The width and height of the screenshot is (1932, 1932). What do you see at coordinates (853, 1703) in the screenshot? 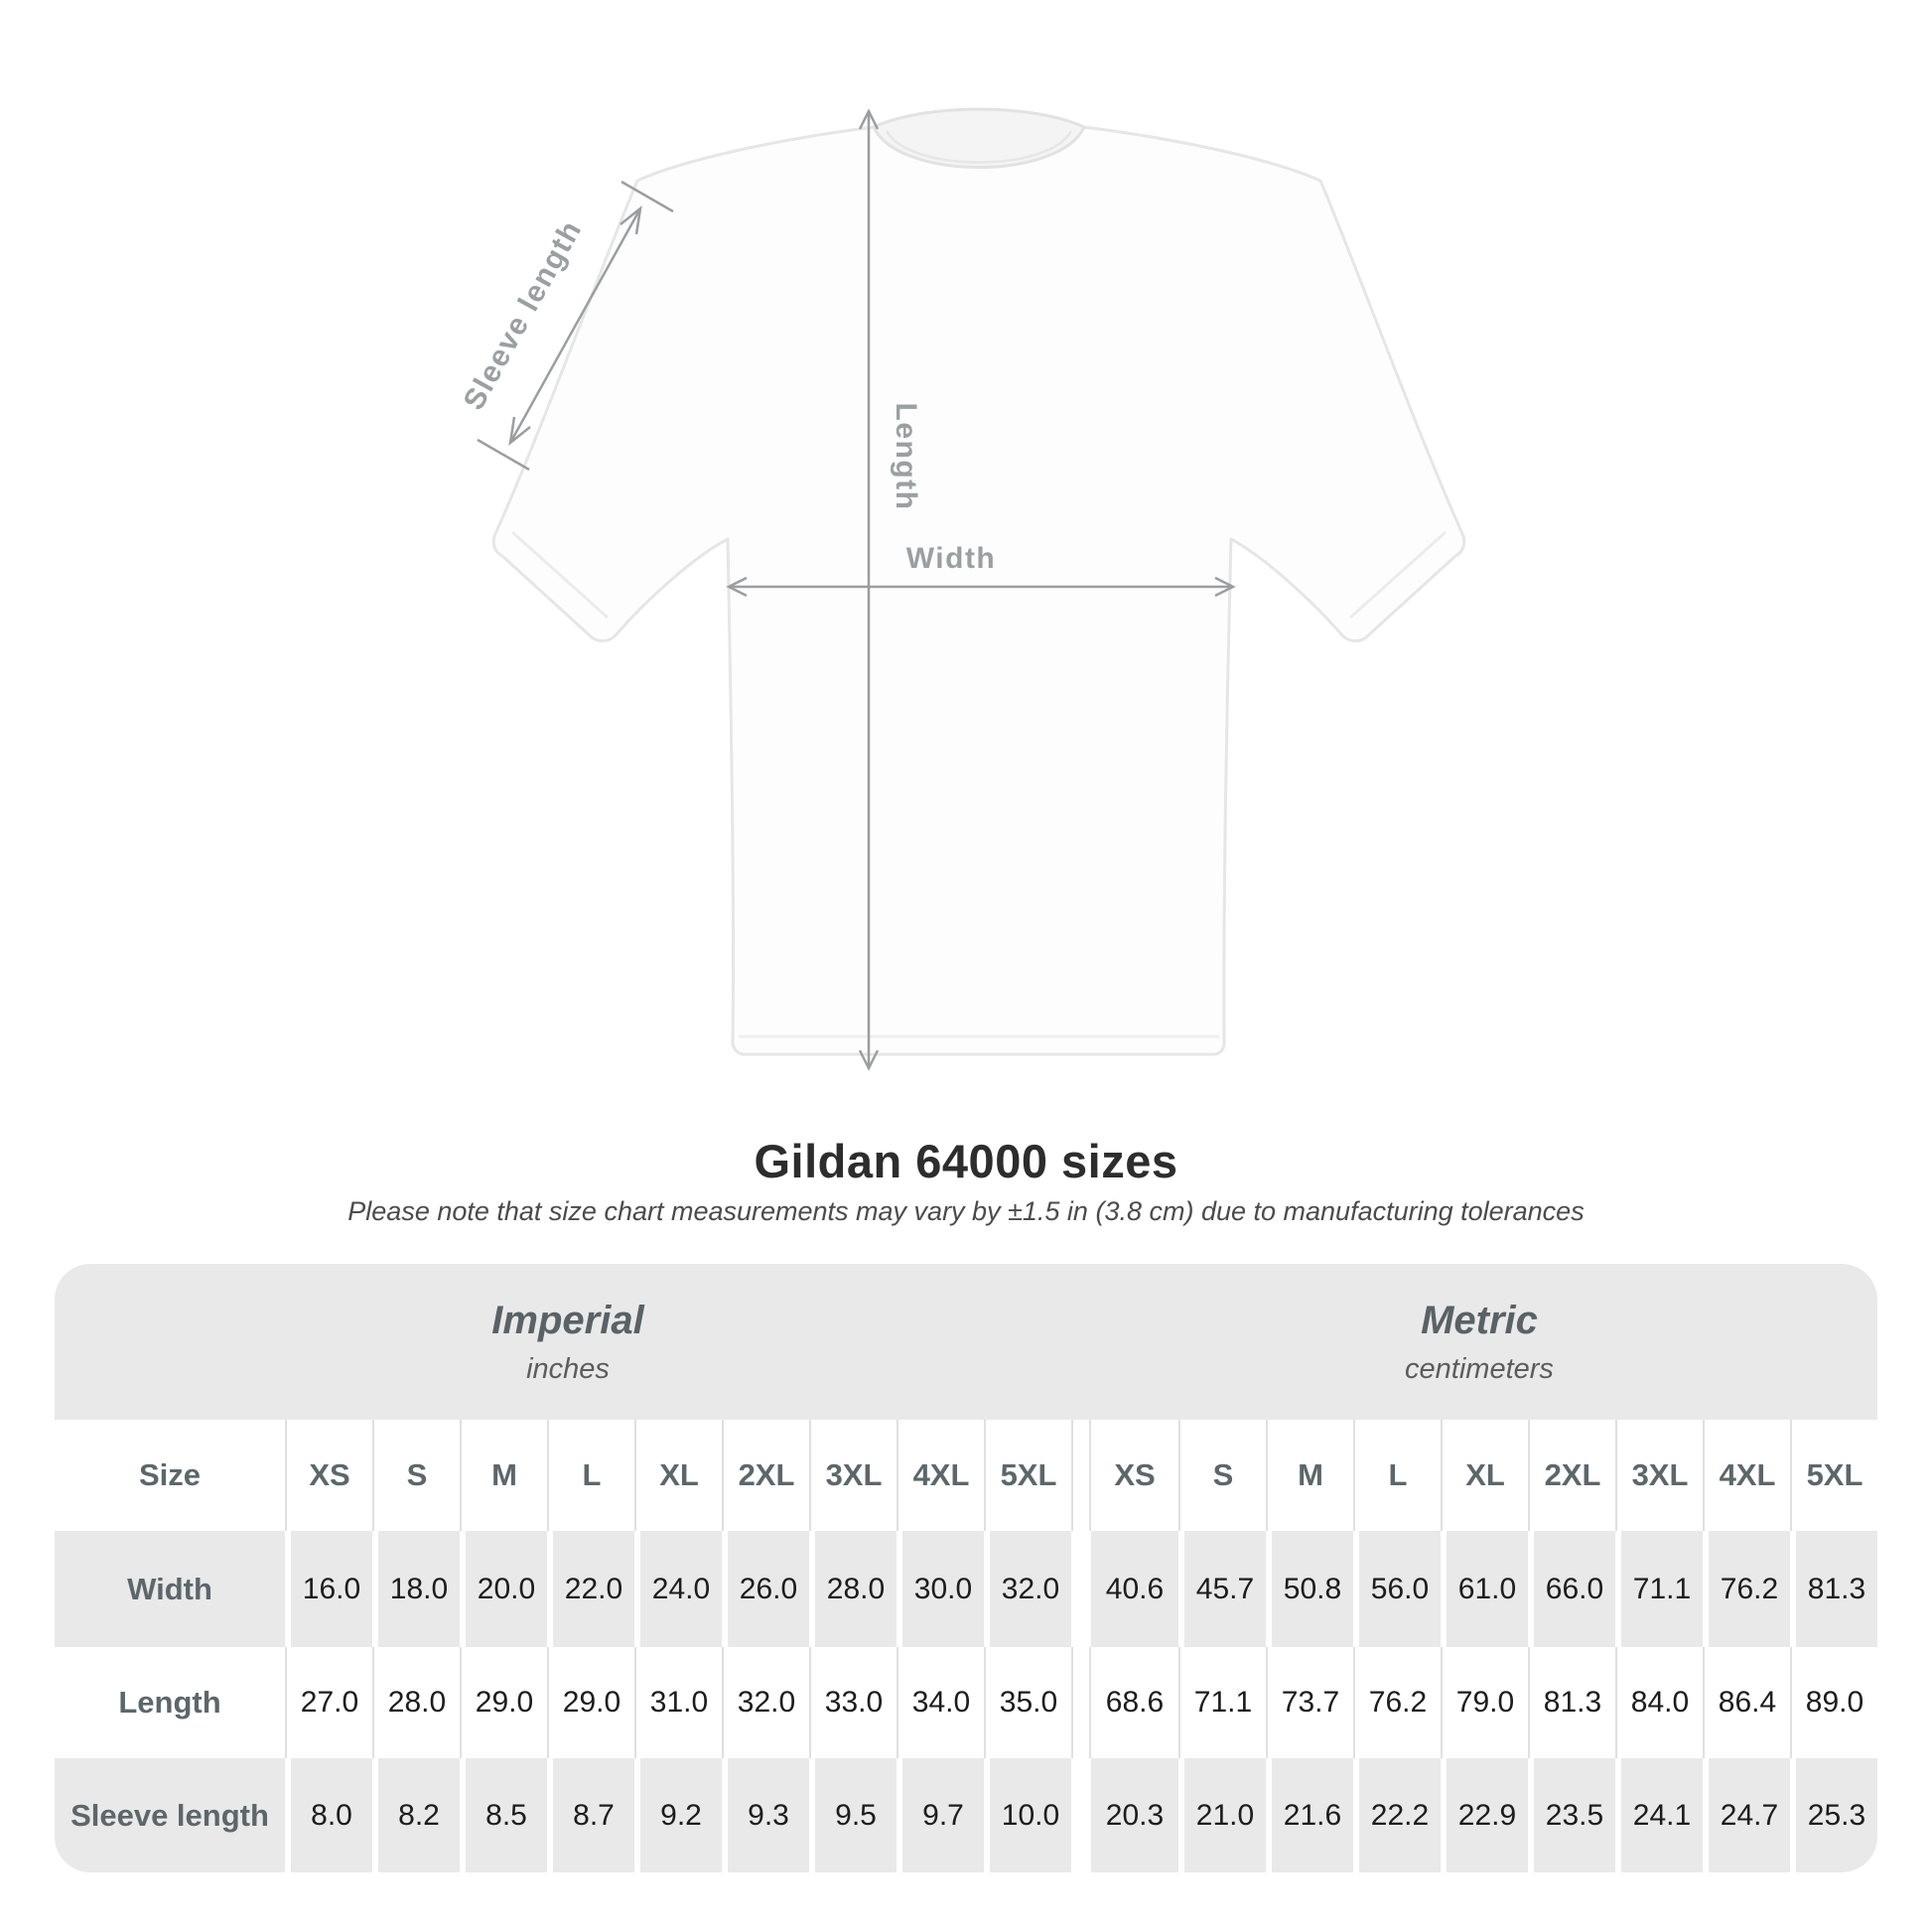
I see `value-cell-imperial: 33.0` at bounding box center [853, 1703].